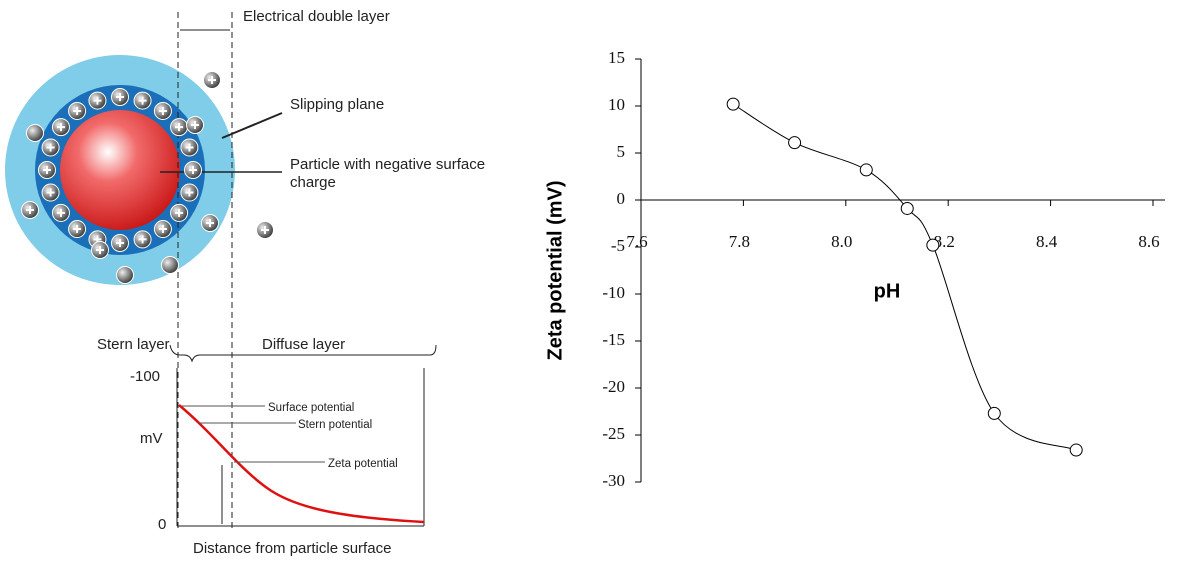 The image size is (1183, 561). I want to click on layer-brace, so click(303, 353).